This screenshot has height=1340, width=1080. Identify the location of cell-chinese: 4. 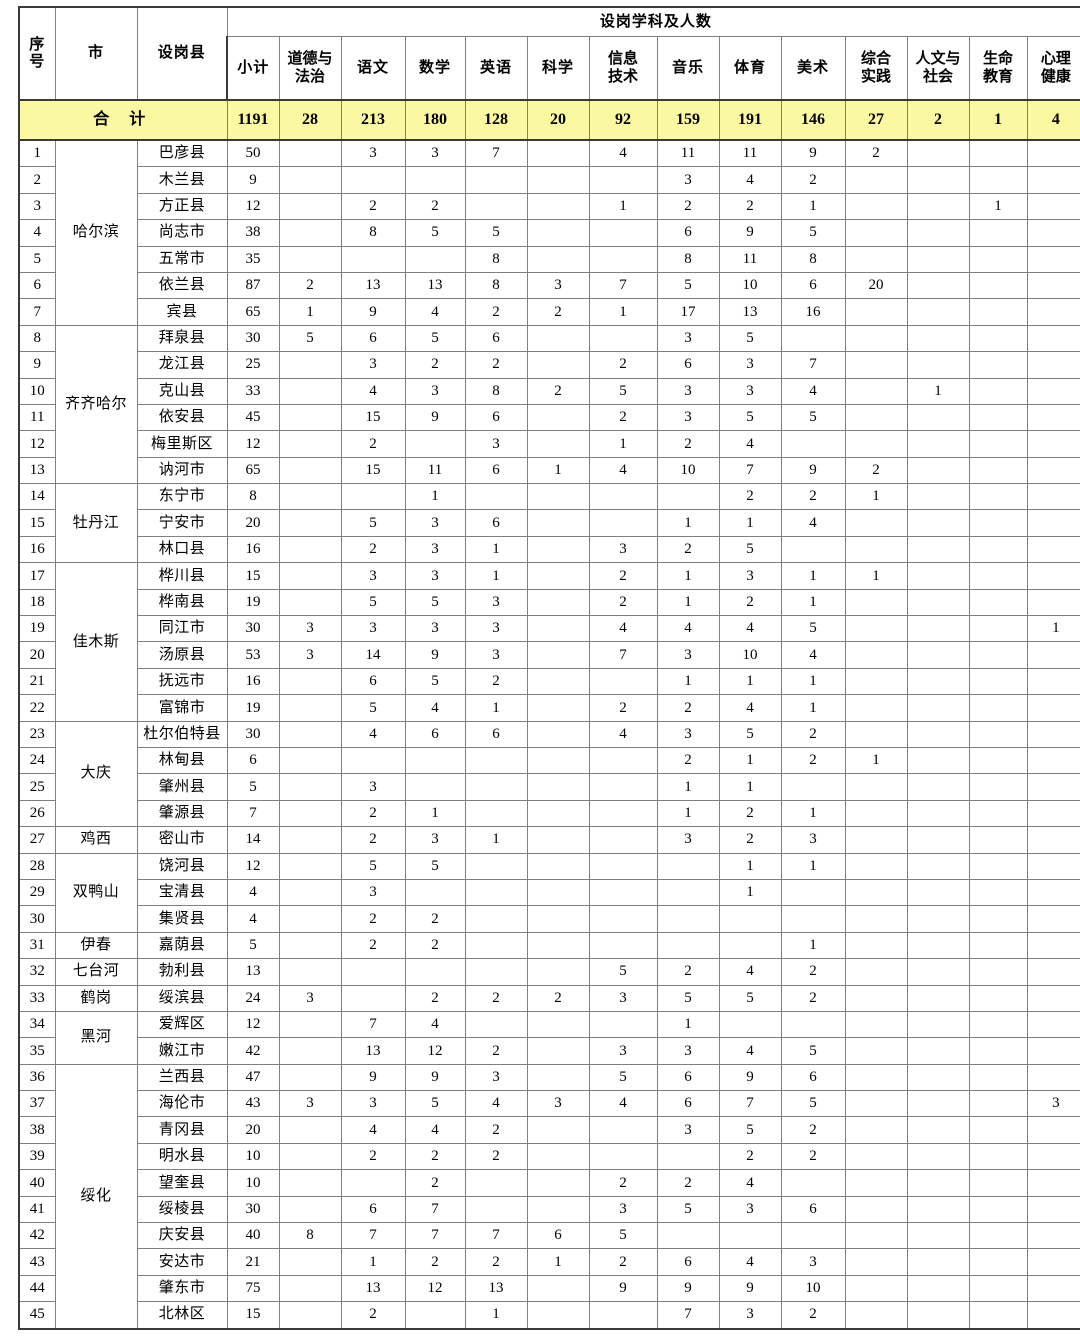
(373, 391).